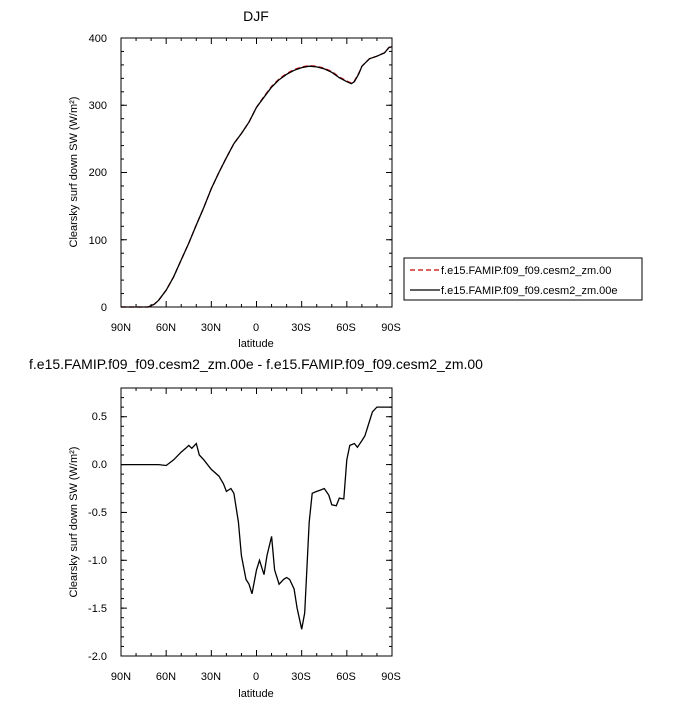 This screenshot has height=708, width=690. What do you see at coordinates (346, 677) in the screenshot?
I see `bottom-x-tick-label-60s: 60S` at bounding box center [346, 677].